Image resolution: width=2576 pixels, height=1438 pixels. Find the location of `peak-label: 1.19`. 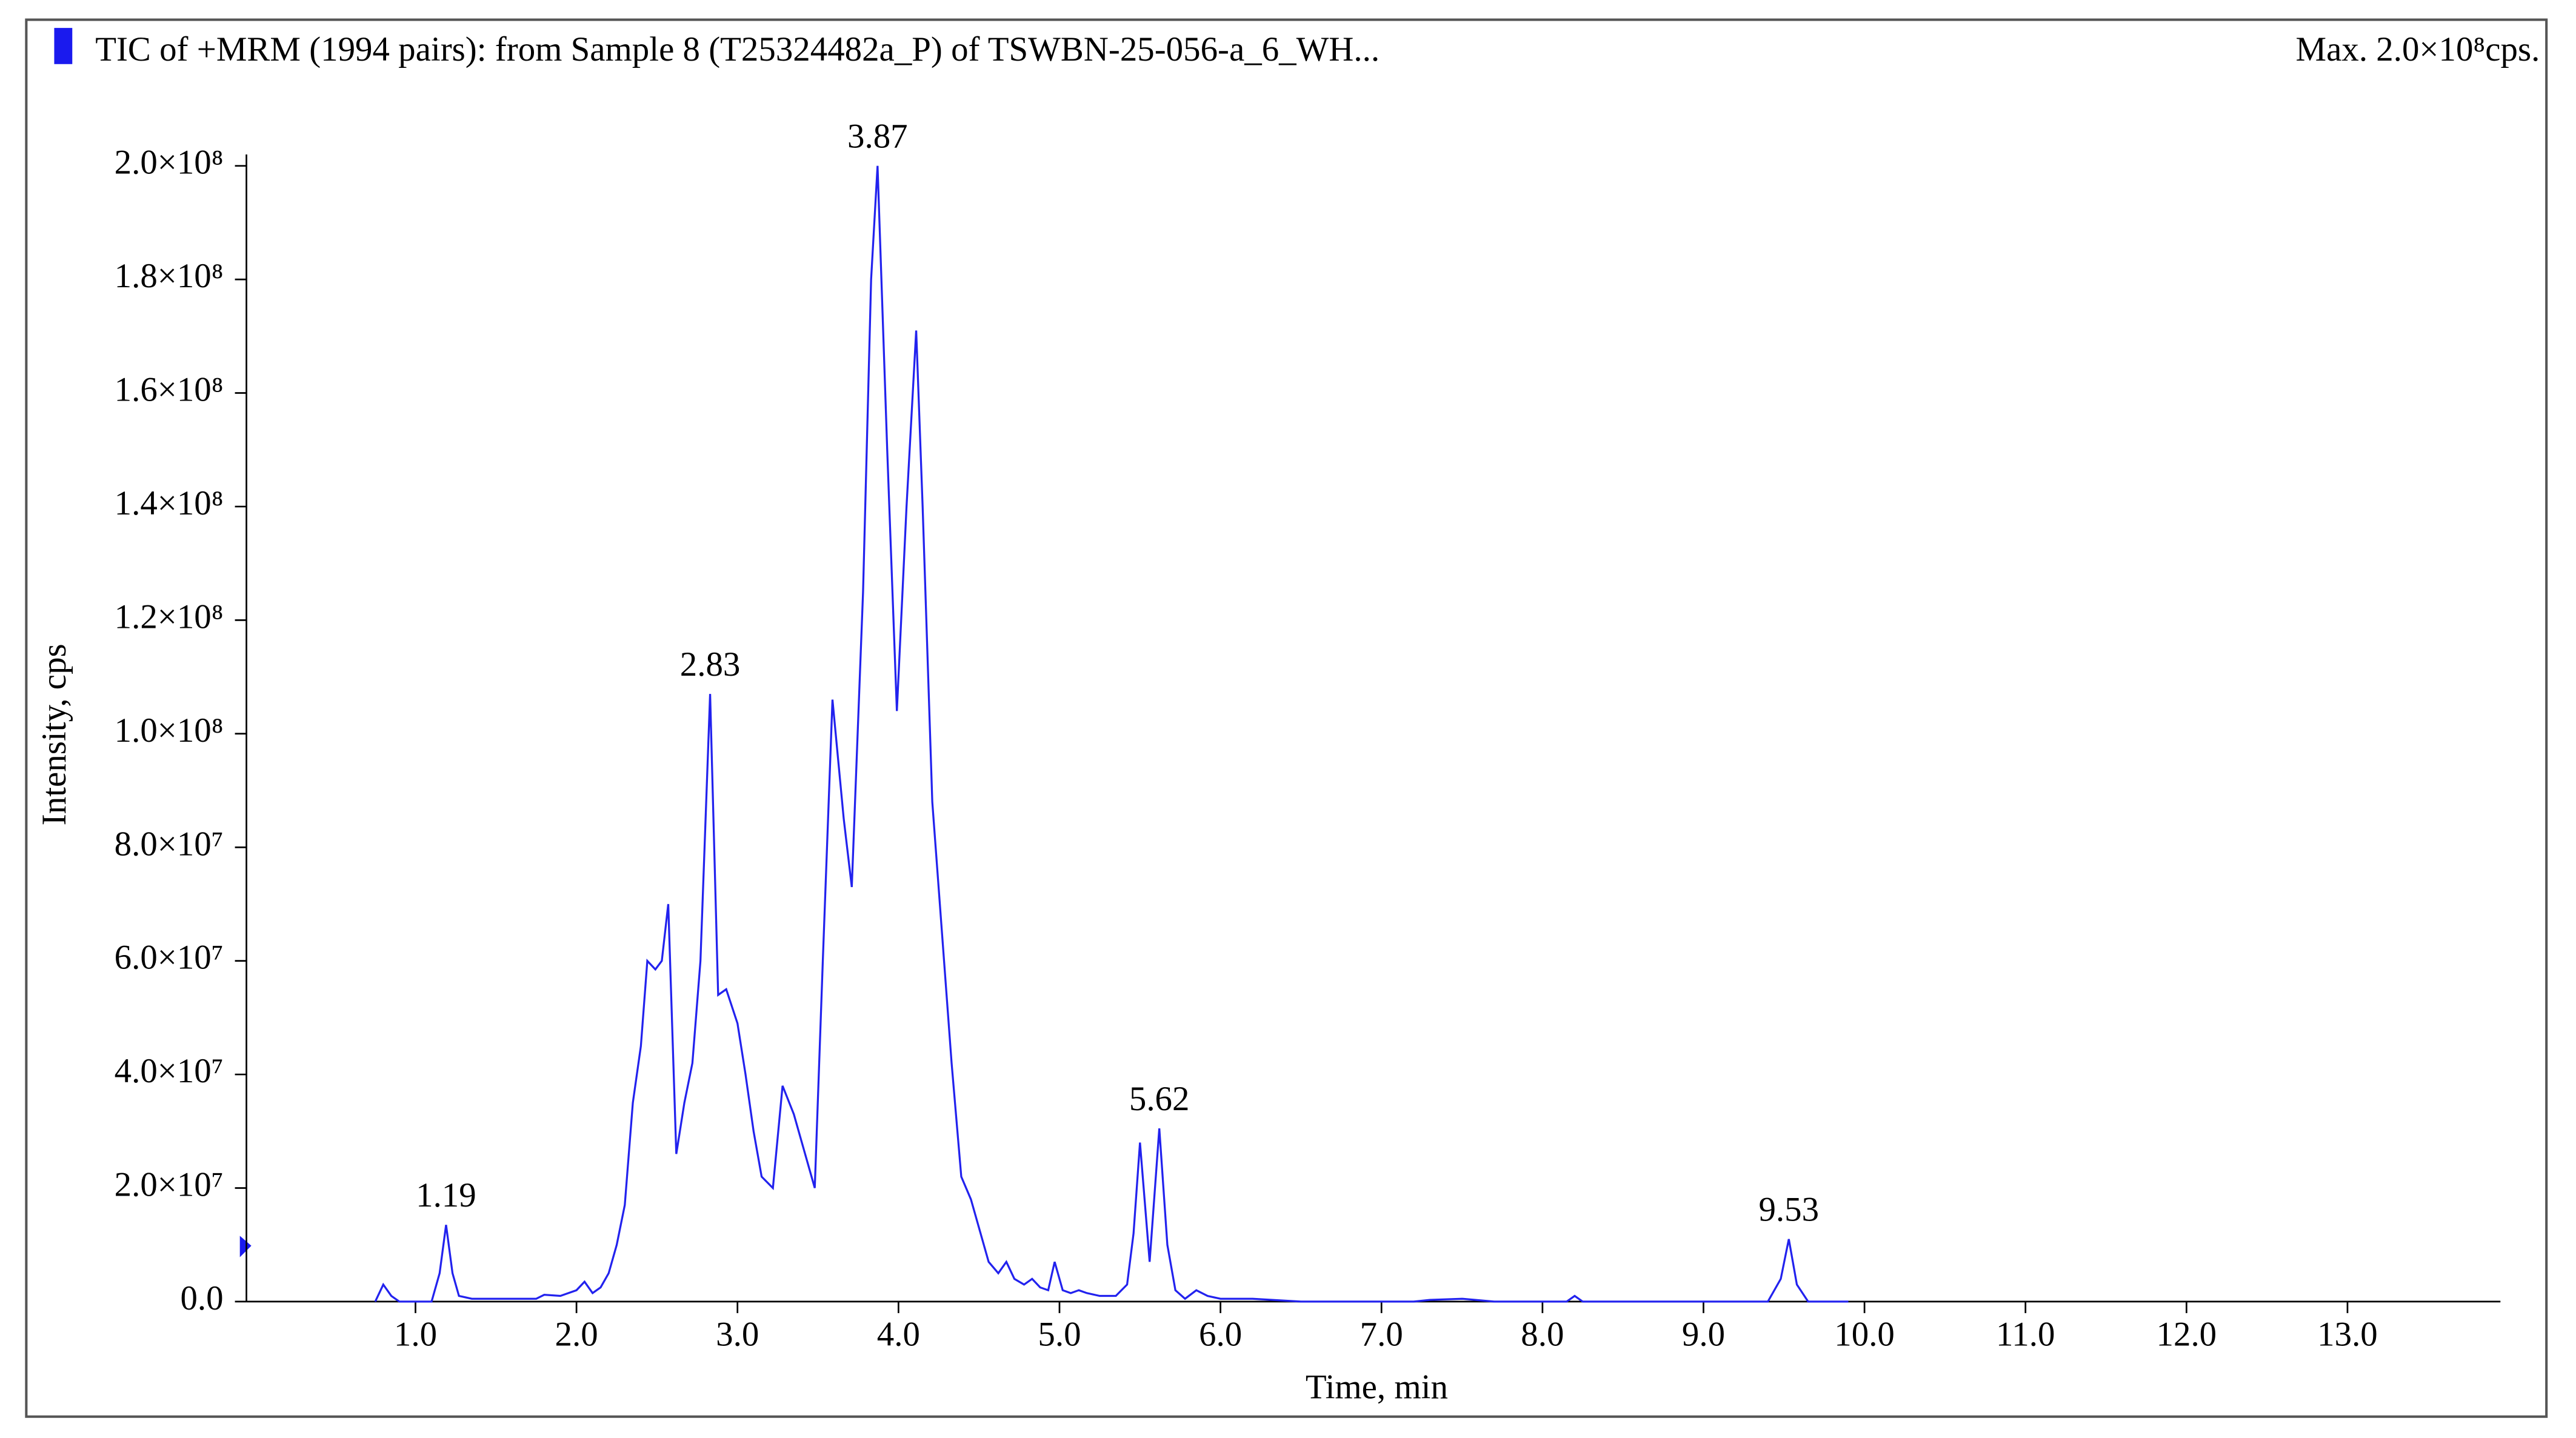

peak-label: 1.19 is located at coordinates (446, 1195).